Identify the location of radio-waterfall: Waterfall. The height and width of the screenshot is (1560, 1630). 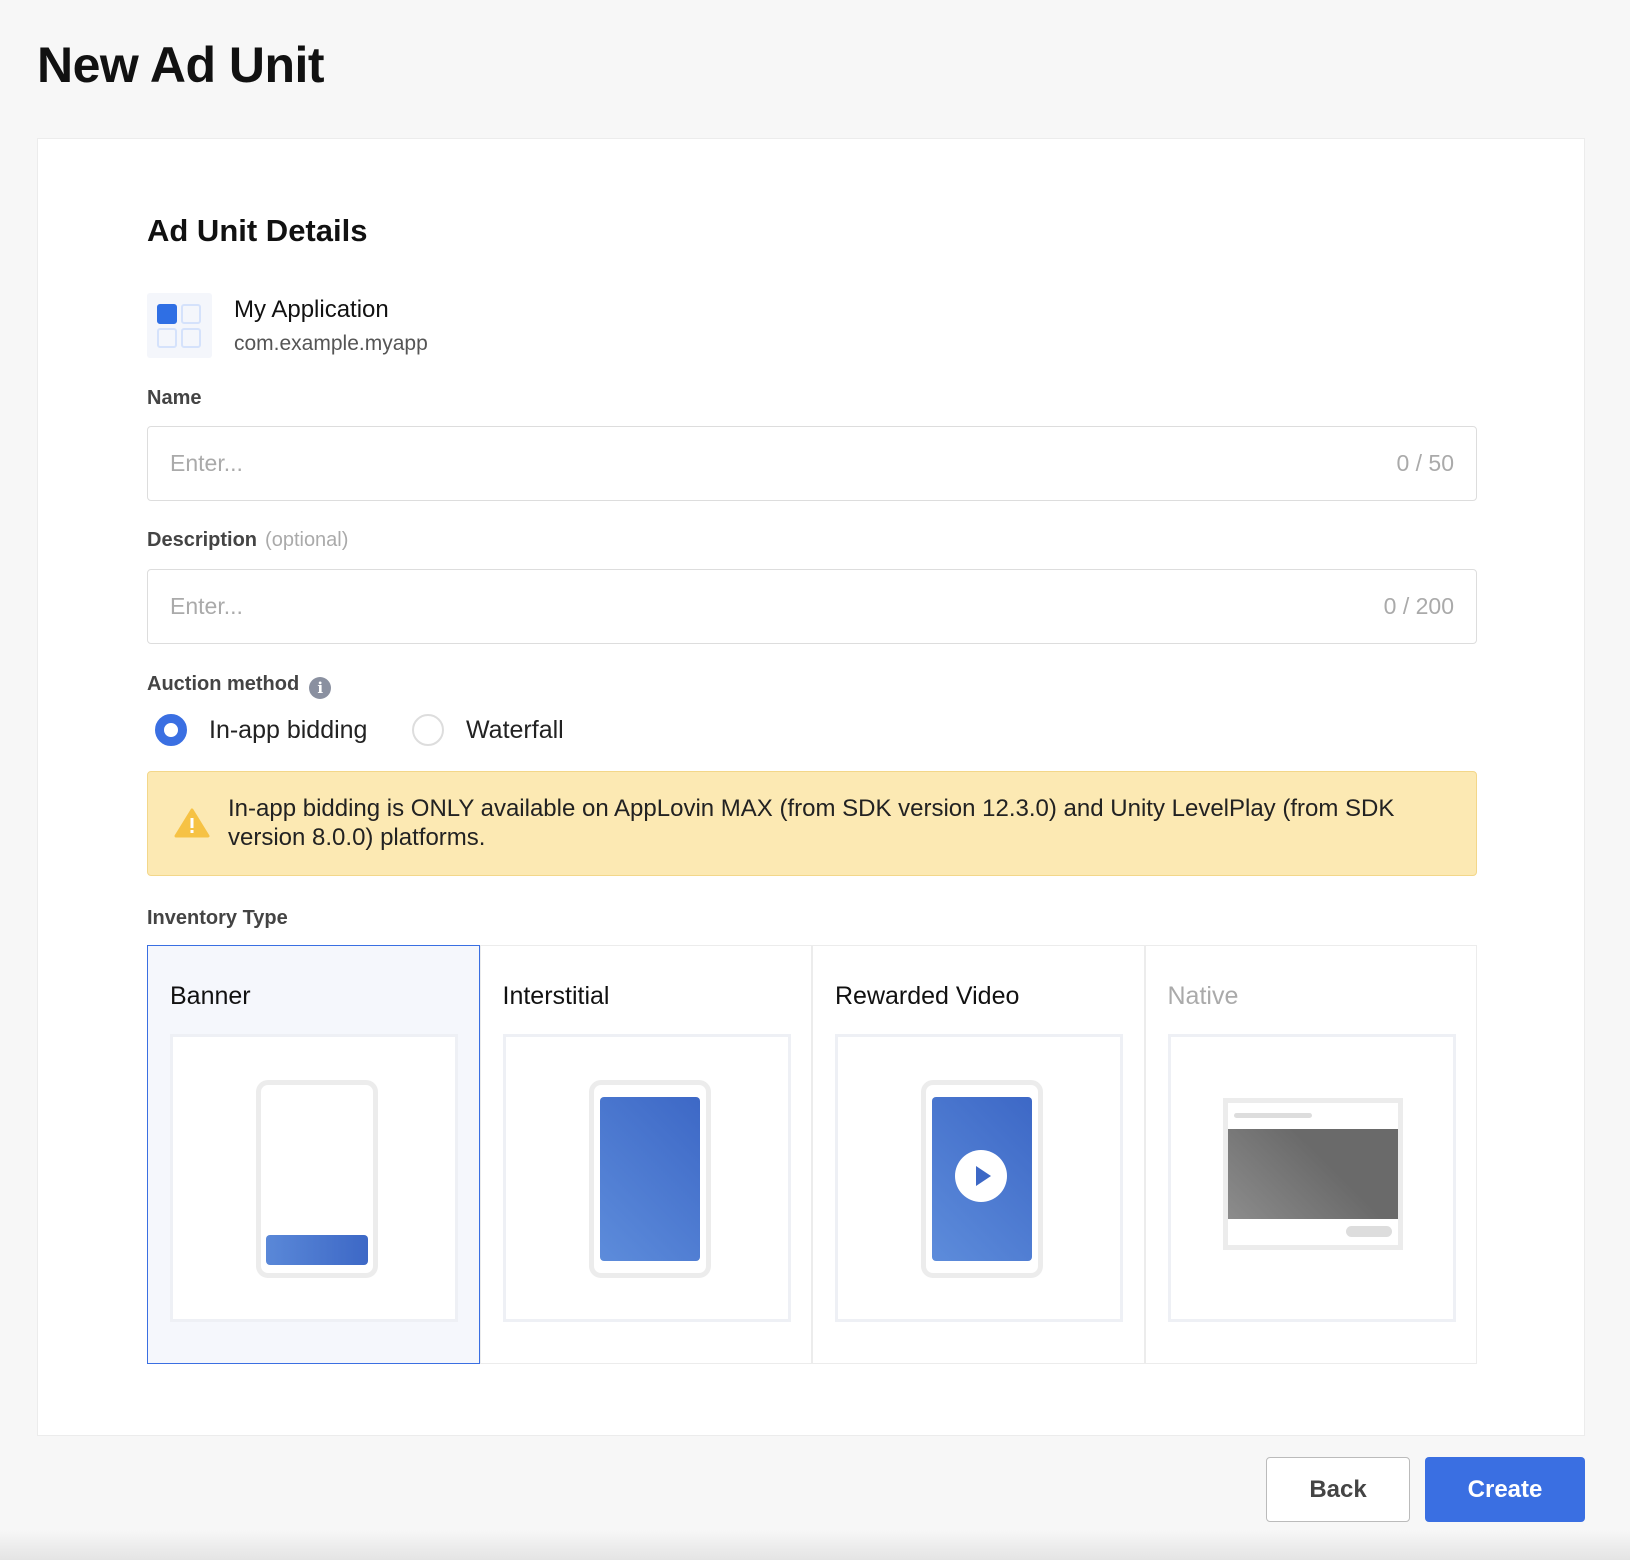
(488, 730).